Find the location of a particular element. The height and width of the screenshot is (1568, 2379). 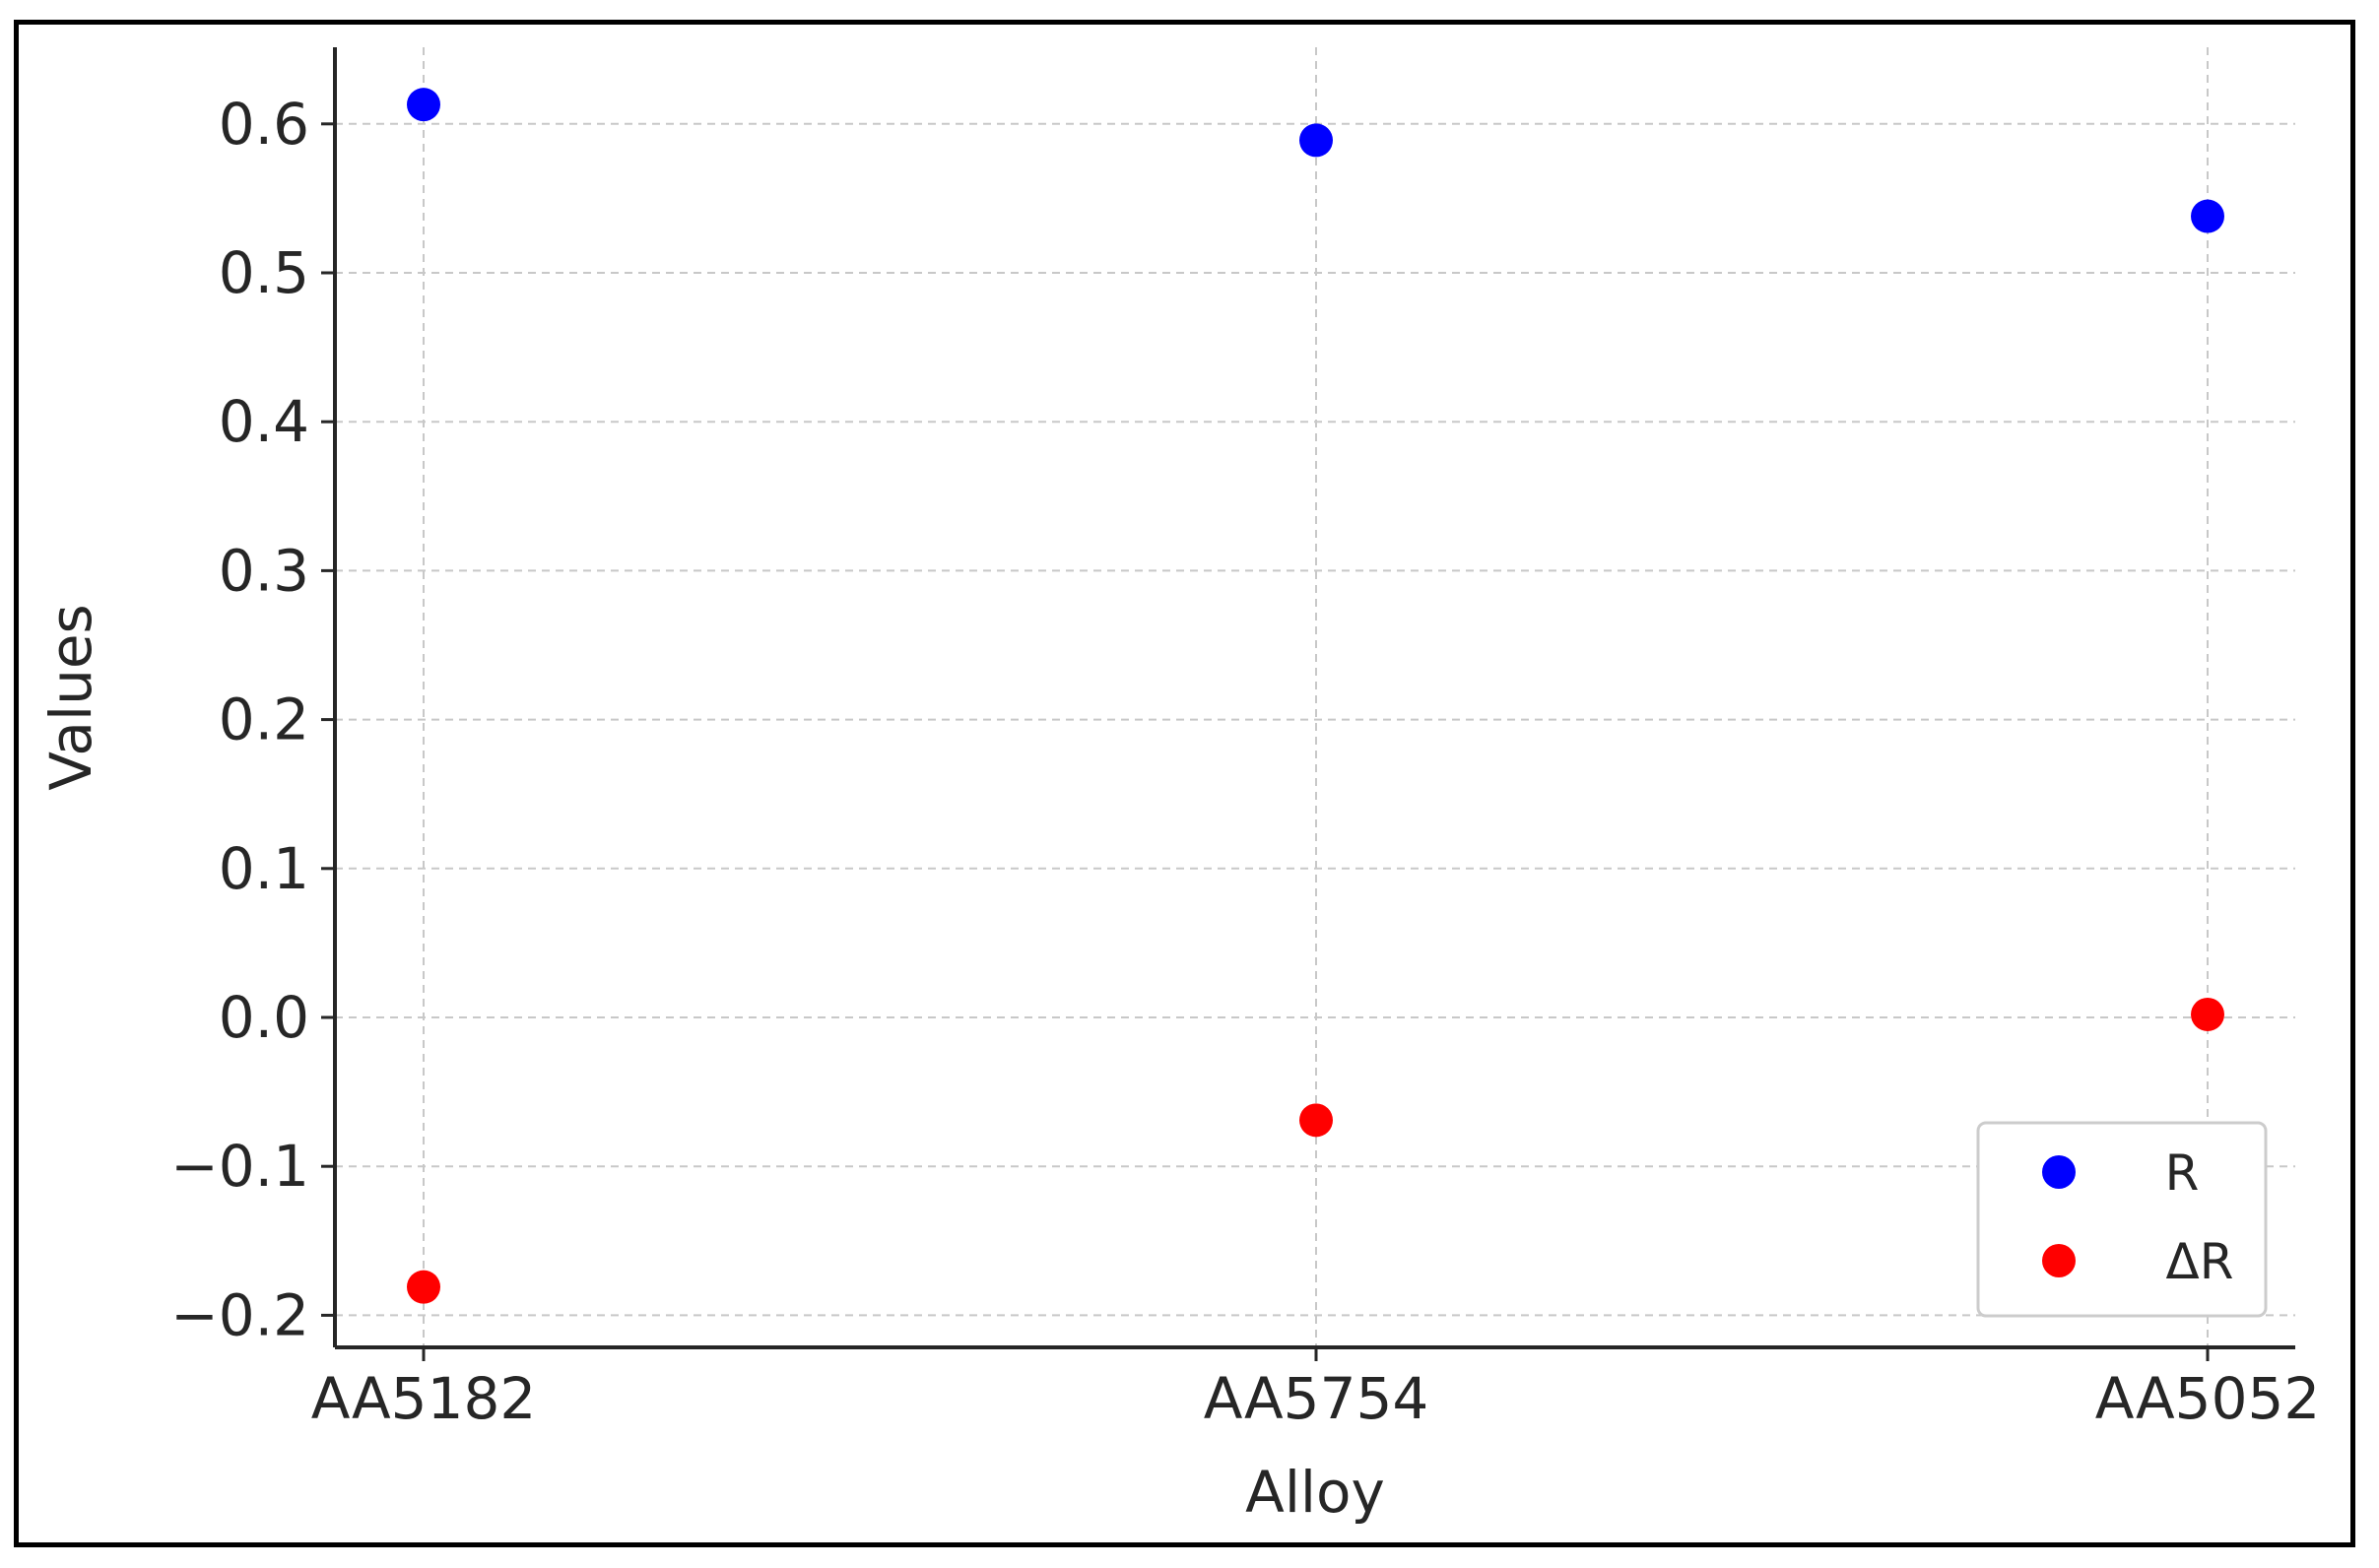

x-tick-label: AA5754 is located at coordinates (1316, 1399).